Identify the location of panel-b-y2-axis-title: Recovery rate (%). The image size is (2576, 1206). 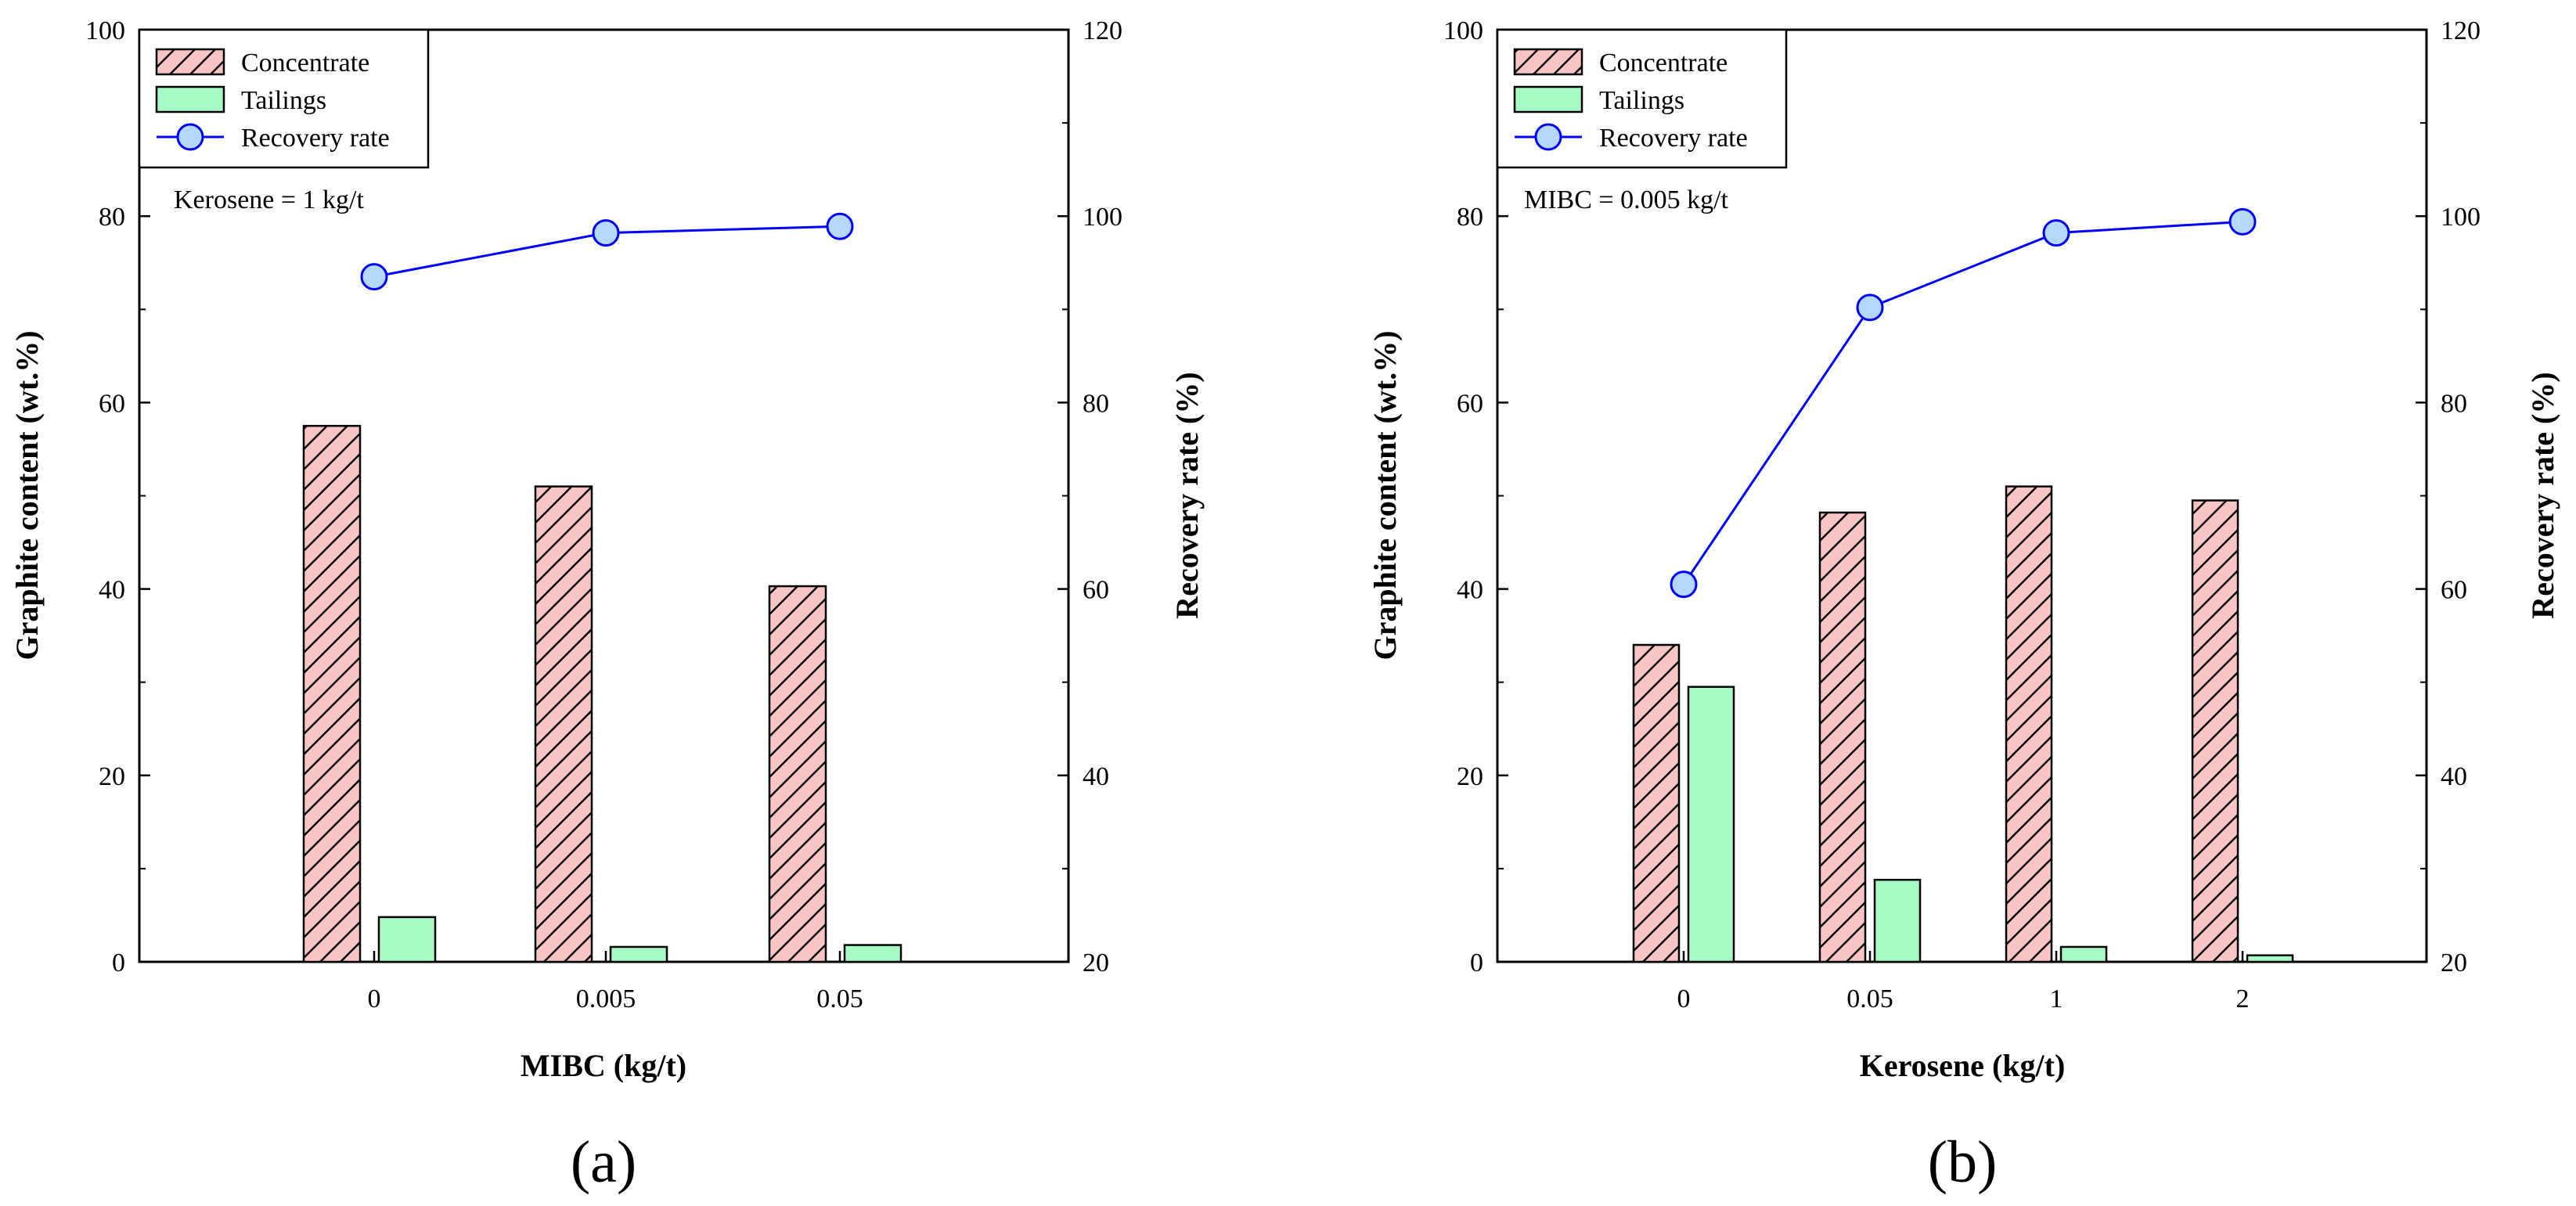
(2542, 495).